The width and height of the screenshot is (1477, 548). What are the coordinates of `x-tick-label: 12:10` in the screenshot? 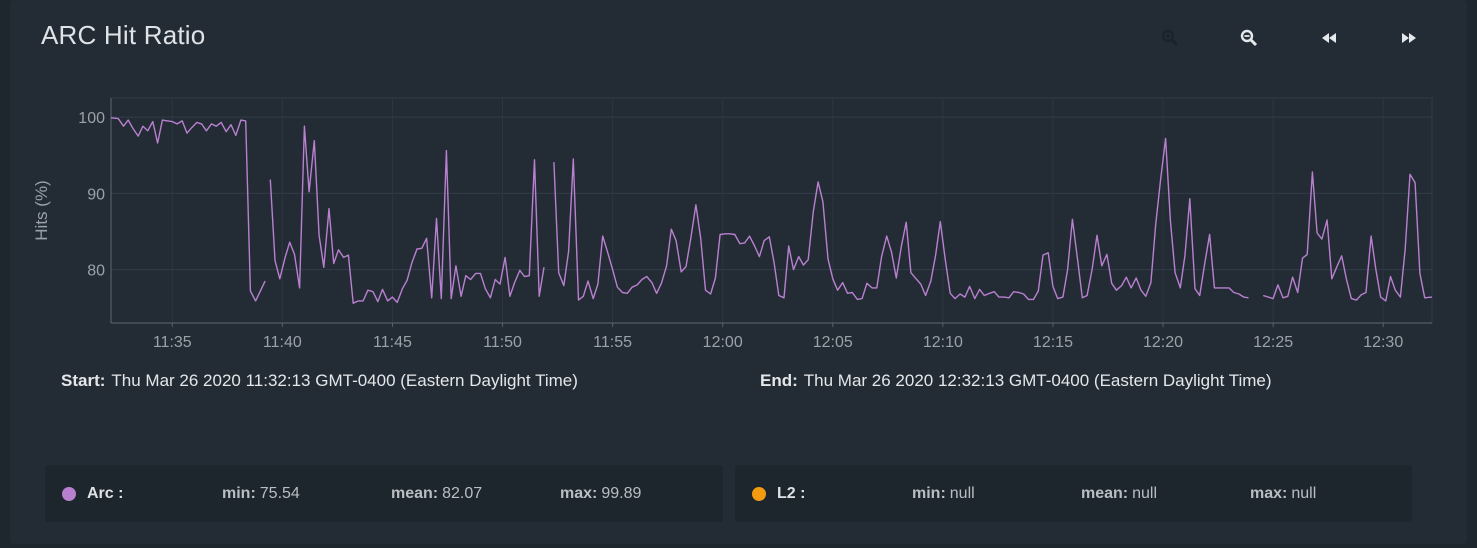 It's located at (943, 342).